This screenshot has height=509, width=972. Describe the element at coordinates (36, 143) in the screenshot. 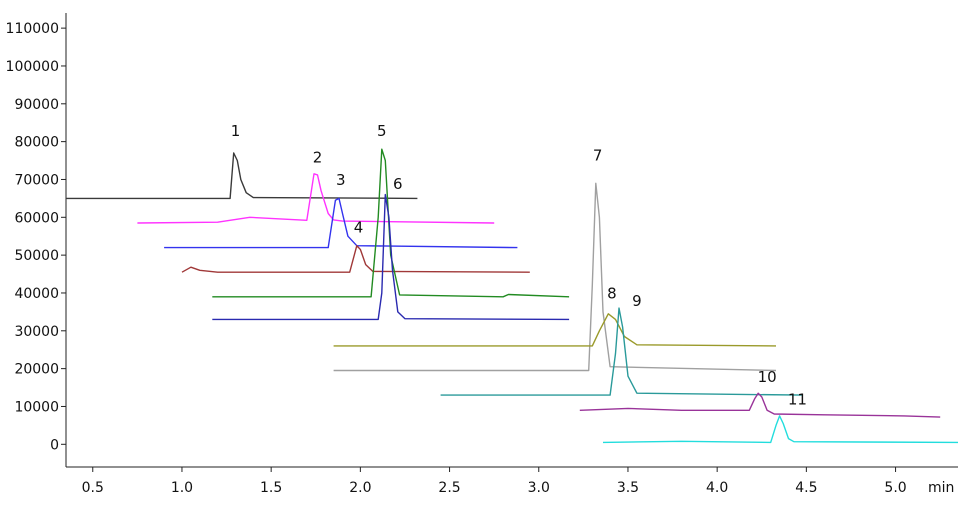

I see `y-tick-label: 80000` at that location.